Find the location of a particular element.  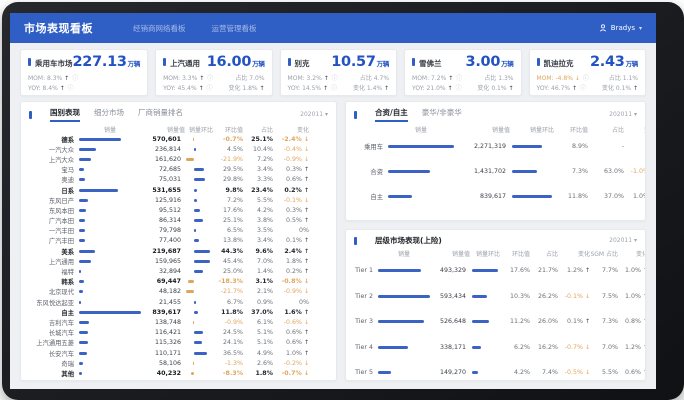

change-value: 0.3% ↑ is located at coordinates (297, 170).